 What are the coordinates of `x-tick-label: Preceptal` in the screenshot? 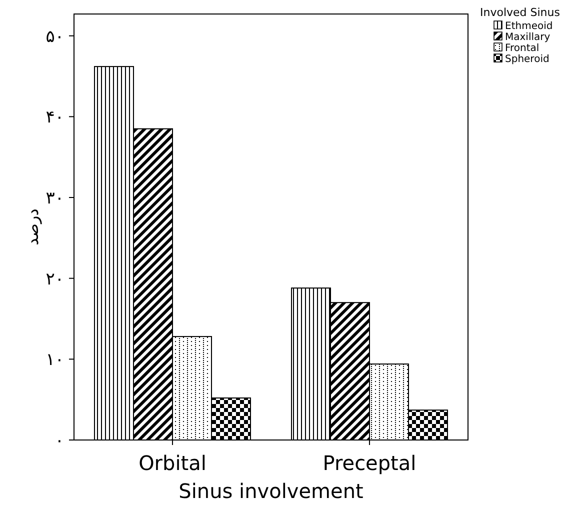 It's located at (369, 463).